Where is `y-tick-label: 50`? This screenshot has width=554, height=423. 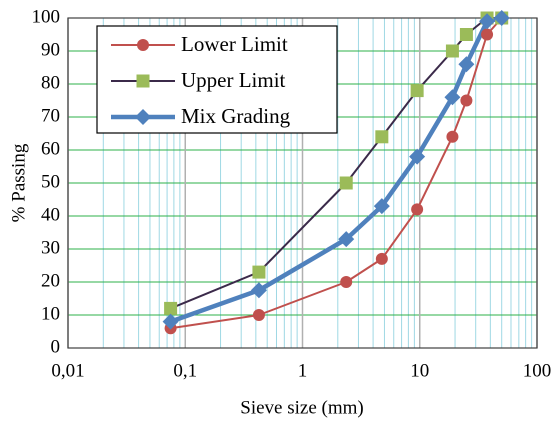
y-tick-label: 50 is located at coordinates (50, 181).